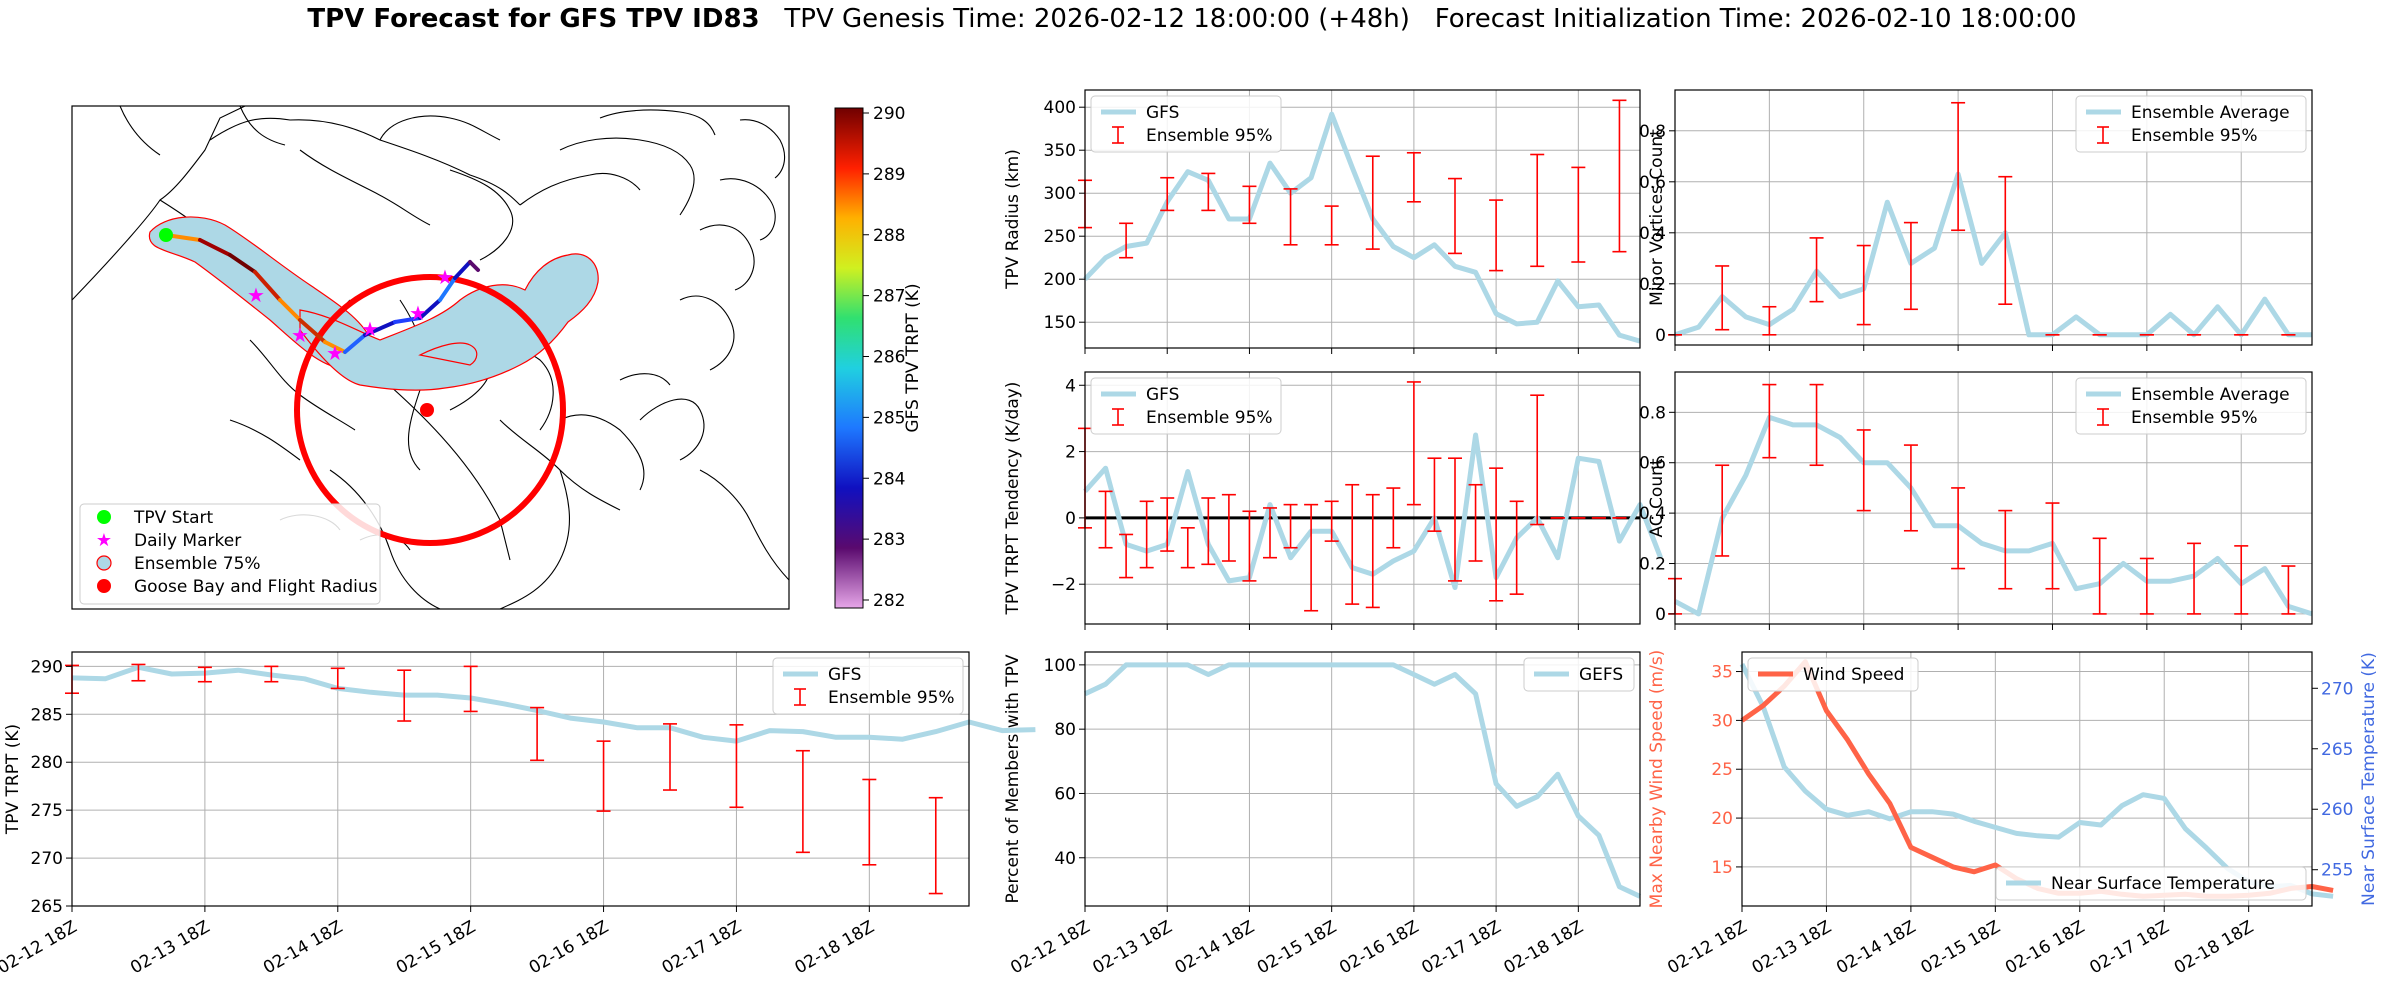 This screenshot has width=2384, height=982. I want to click on x-tick-label: 02-14 18Z, so click(1876, 947).